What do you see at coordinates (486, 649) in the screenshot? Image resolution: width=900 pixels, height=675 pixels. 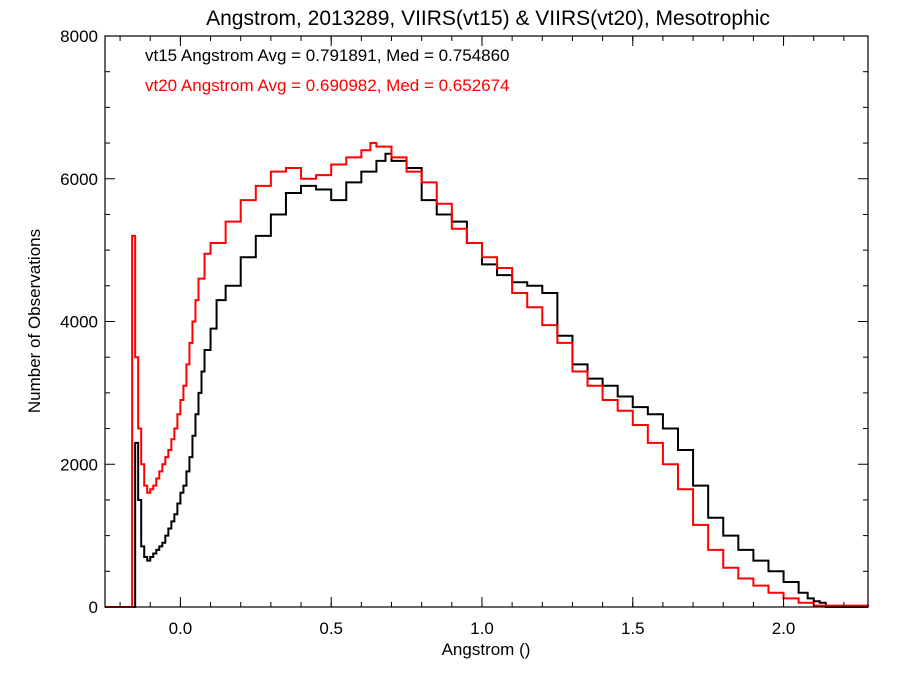 I see `x-axis-label: Angstrom ()` at bounding box center [486, 649].